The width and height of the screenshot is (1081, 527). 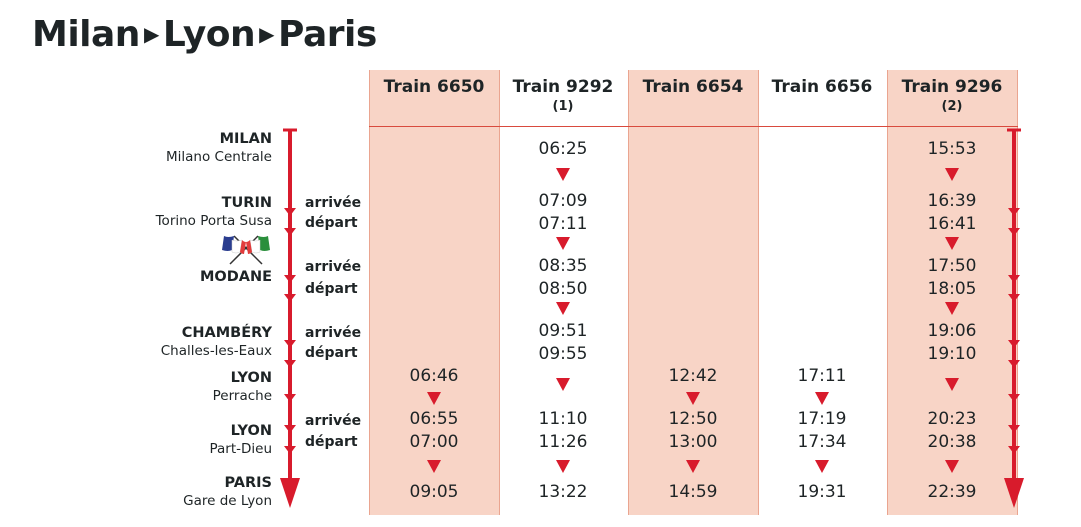 I want to click on time-cell: 06:25, so click(x=563, y=149).